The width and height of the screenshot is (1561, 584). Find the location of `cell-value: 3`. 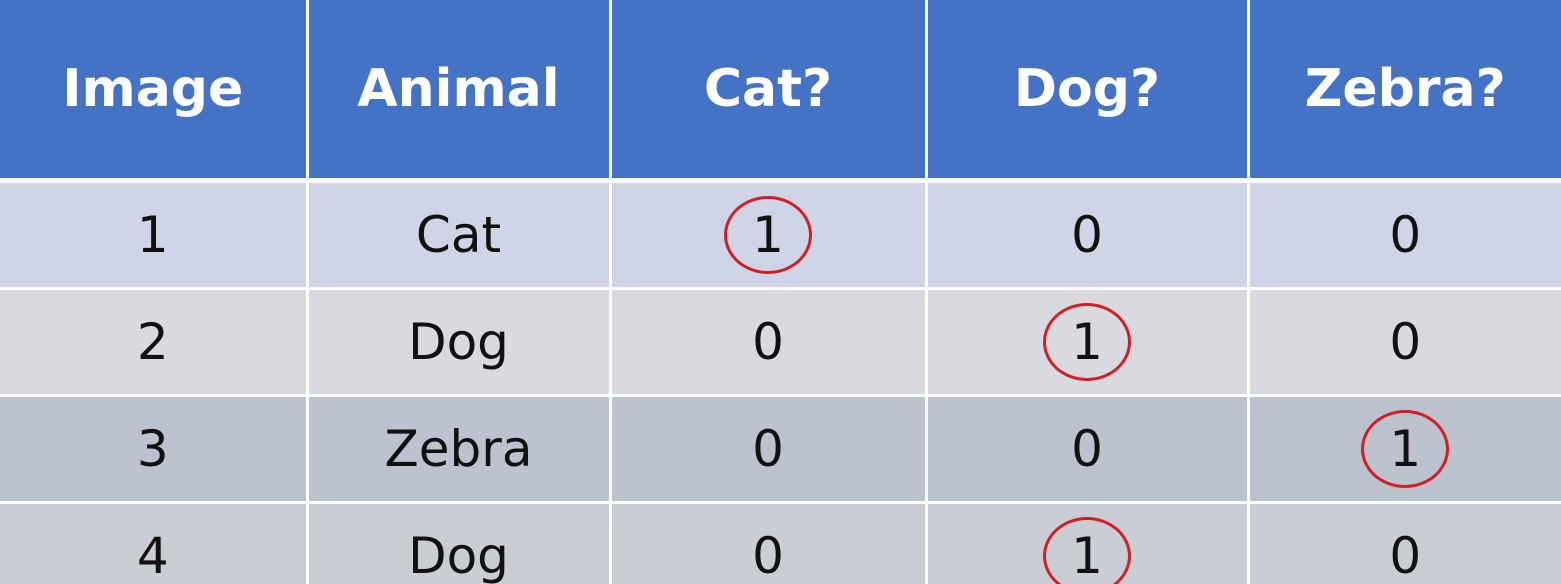

cell-value: 3 is located at coordinates (152, 449).